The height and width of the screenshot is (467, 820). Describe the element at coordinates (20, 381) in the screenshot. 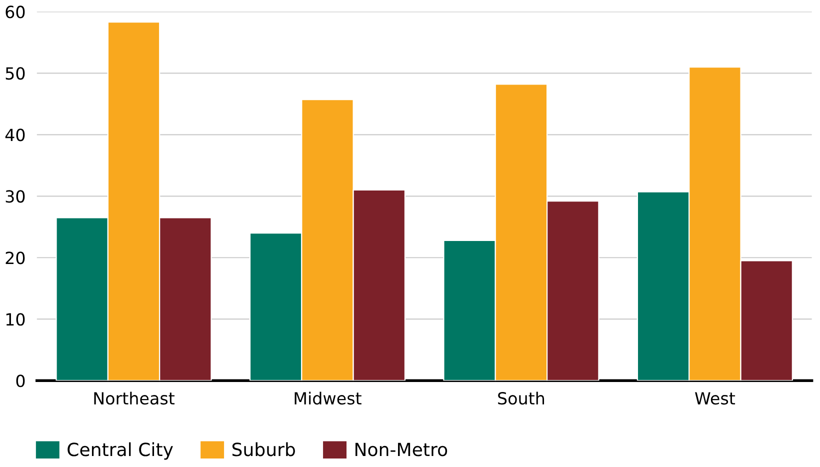

I see `y-tick-label: 0` at that location.